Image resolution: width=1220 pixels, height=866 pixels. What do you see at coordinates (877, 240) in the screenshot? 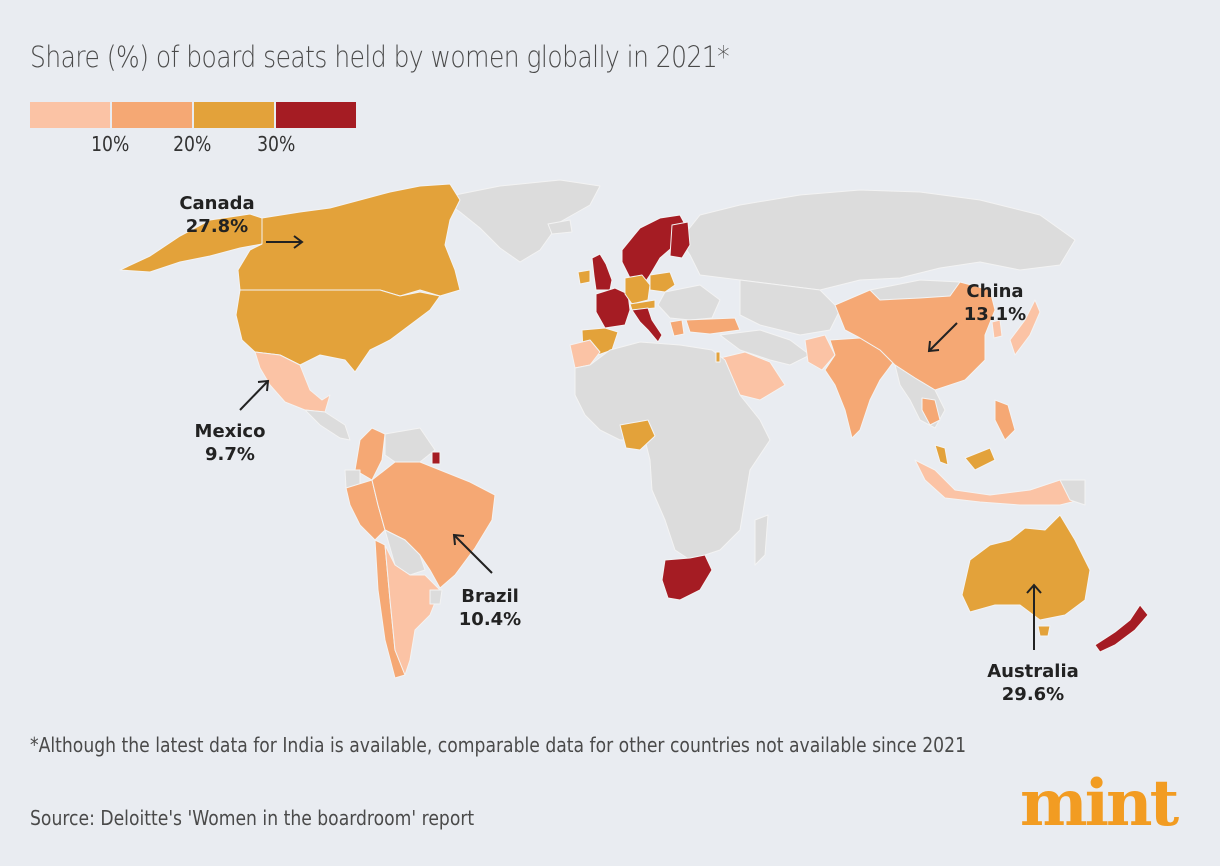
I see `country-russia` at bounding box center [877, 240].